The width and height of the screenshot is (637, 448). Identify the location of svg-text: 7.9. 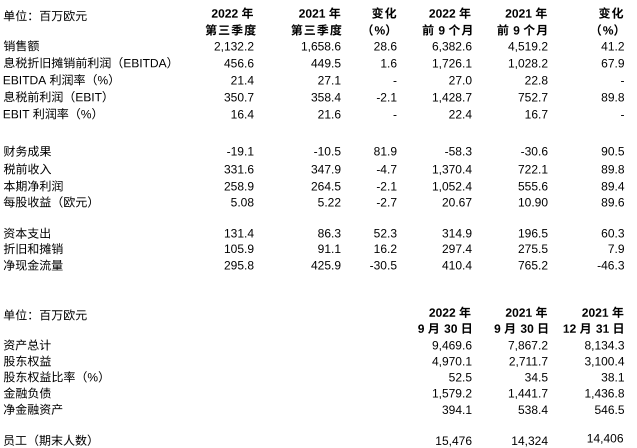
(616, 249).